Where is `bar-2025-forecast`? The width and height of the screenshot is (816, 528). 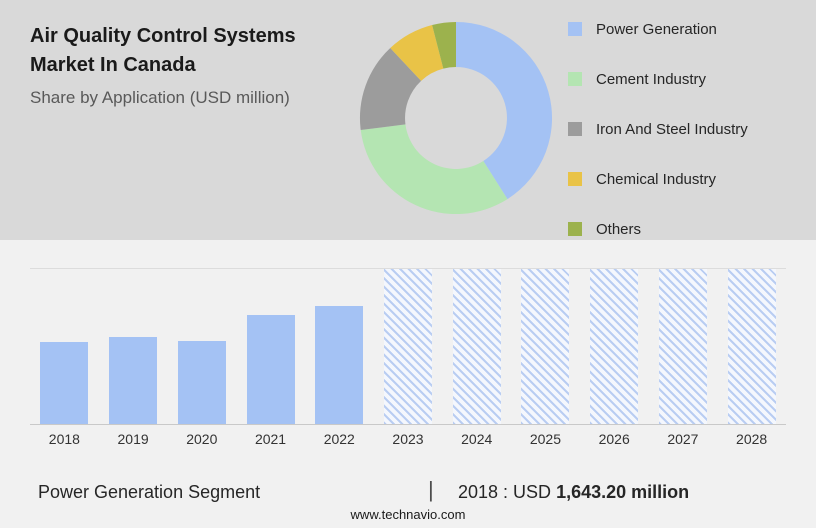
bar-2025-forecast is located at coordinates (545, 346).